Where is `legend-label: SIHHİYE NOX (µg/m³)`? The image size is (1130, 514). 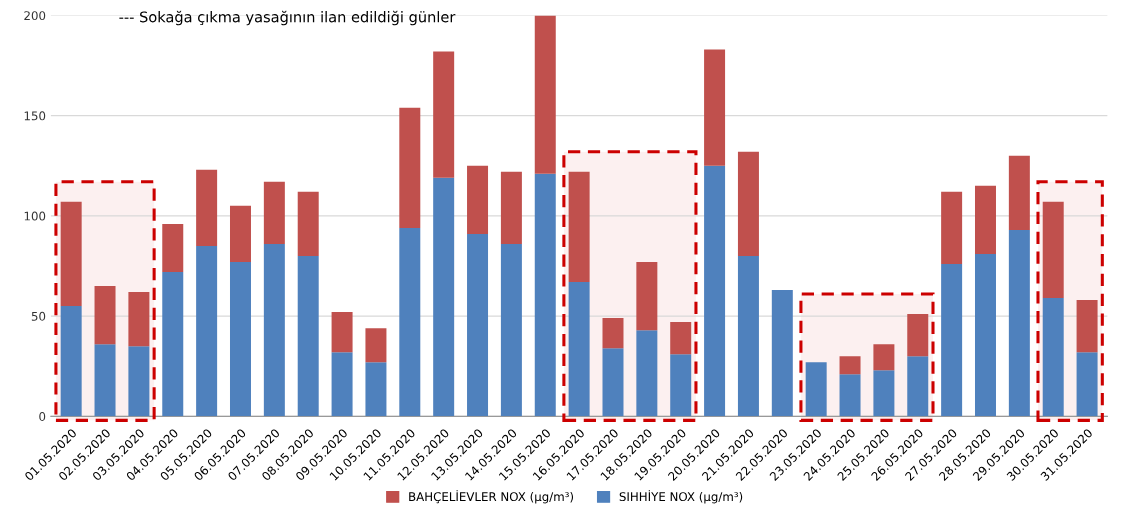 legend-label: SIHHİYE NOX (µg/m³) is located at coordinates (681, 497).